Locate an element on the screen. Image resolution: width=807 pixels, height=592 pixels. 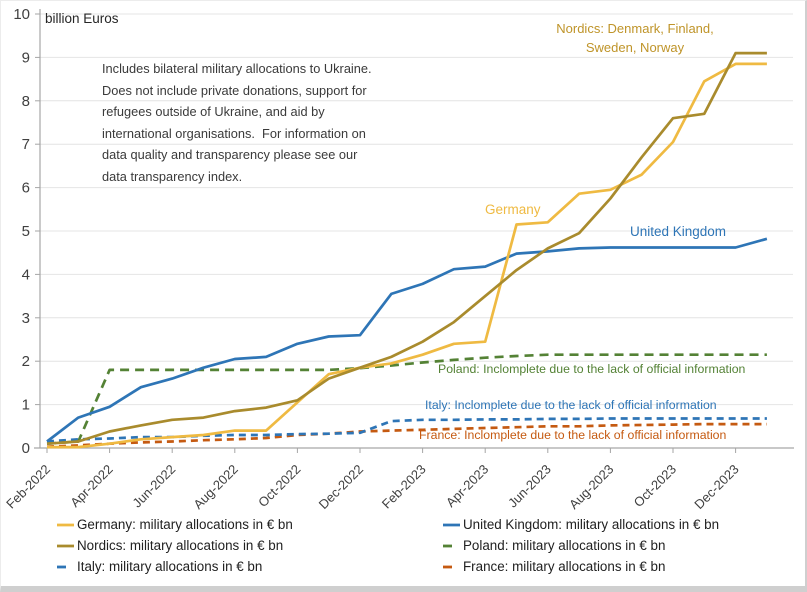
x-tick-label-9: Aug-2023 is located at coordinates (591, 487).